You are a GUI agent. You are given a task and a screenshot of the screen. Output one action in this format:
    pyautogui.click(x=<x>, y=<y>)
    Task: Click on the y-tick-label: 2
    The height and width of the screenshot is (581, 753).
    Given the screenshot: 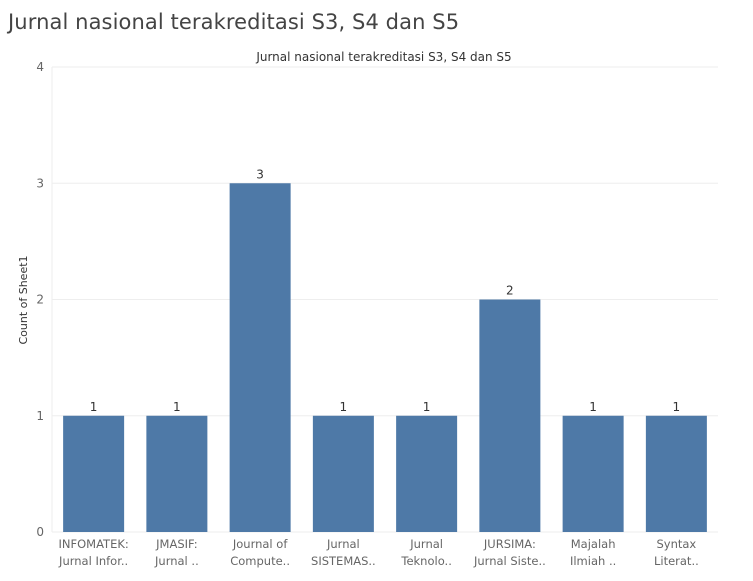 What is the action you would take?
    pyautogui.click(x=40, y=300)
    